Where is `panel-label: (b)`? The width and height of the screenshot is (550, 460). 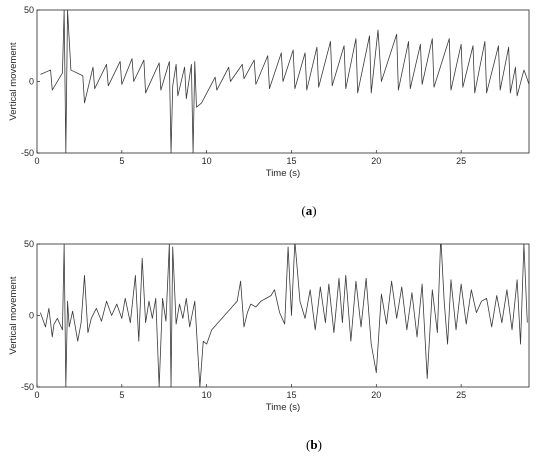
panel-label: (b) is located at coordinates (314, 444).